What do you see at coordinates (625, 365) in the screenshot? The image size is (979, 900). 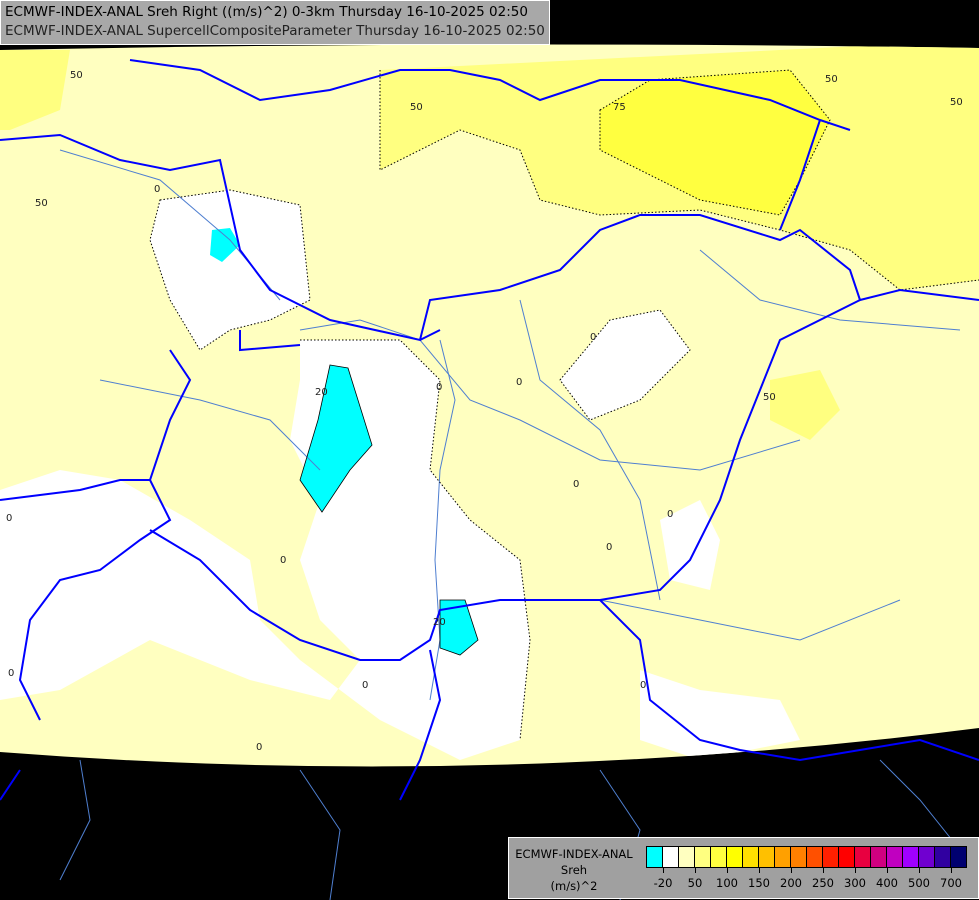 I see `white-area-east` at bounding box center [625, 365].